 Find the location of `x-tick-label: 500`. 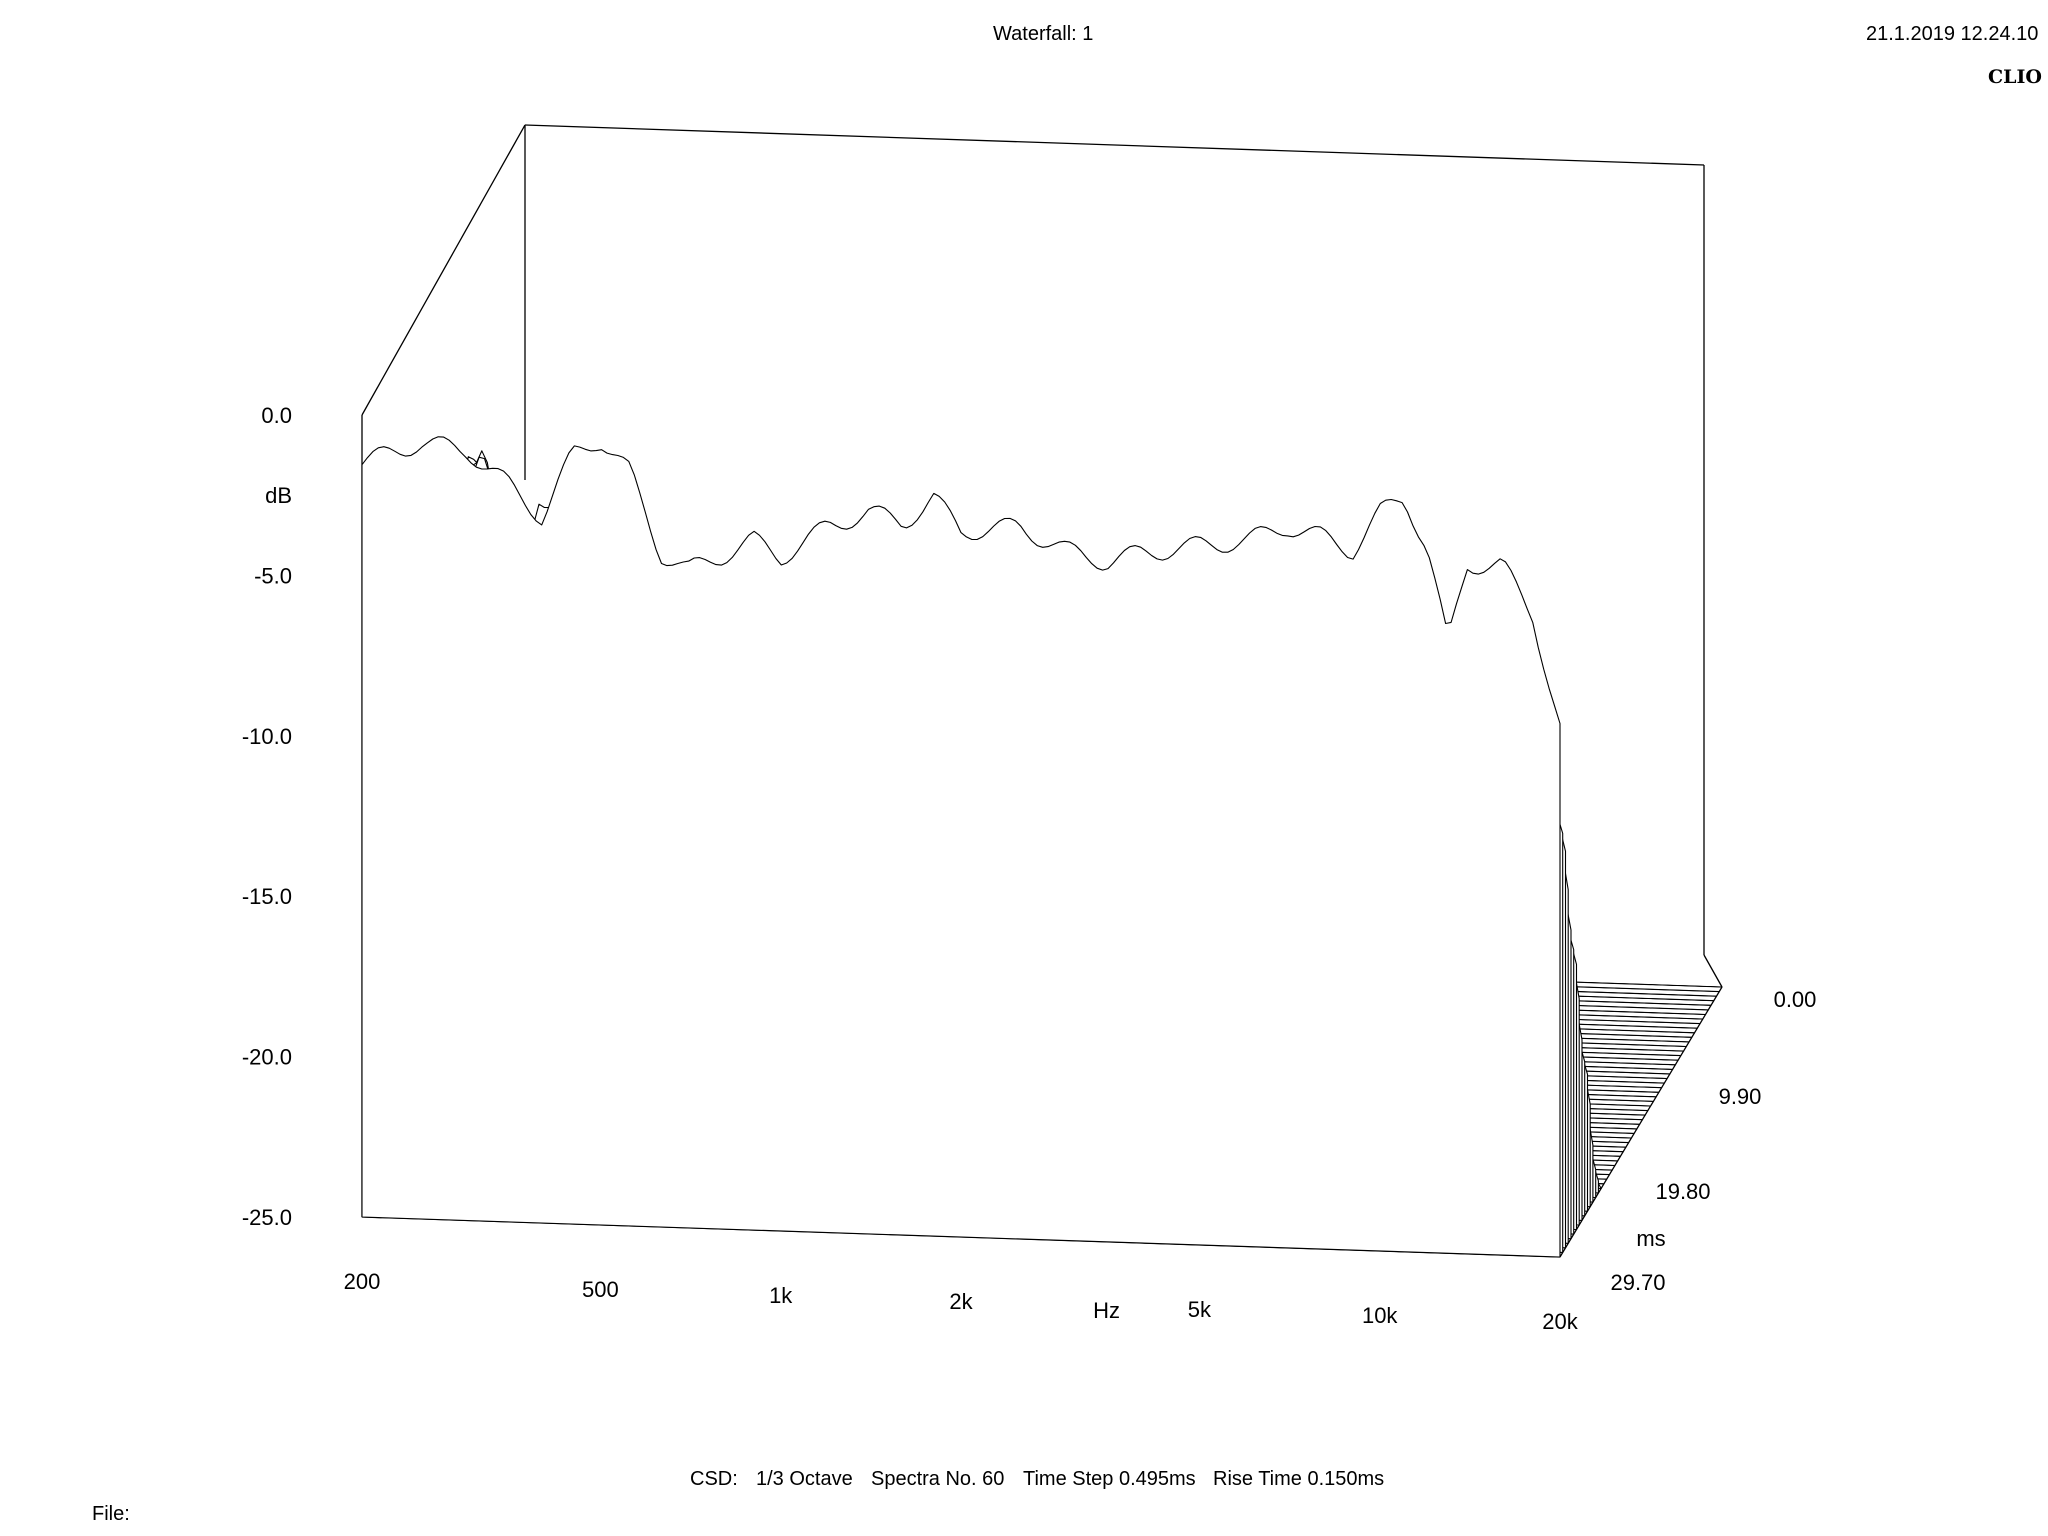

x-tick-label: 500 is located at coordinates (600, 1289).